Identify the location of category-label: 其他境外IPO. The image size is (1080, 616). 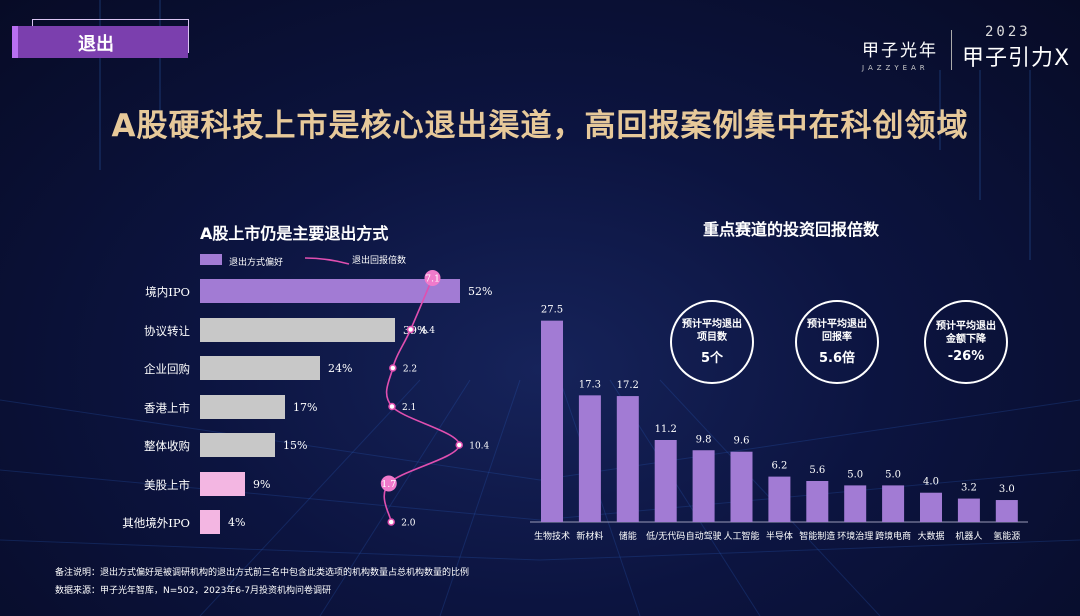
(156, 523).